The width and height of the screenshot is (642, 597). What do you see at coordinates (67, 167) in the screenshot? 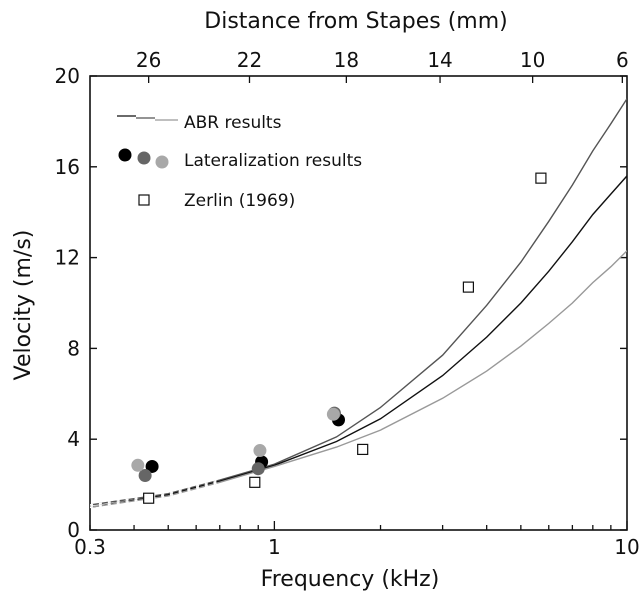
I see `y-tick-label: 16` at bounding box center [67, 167].